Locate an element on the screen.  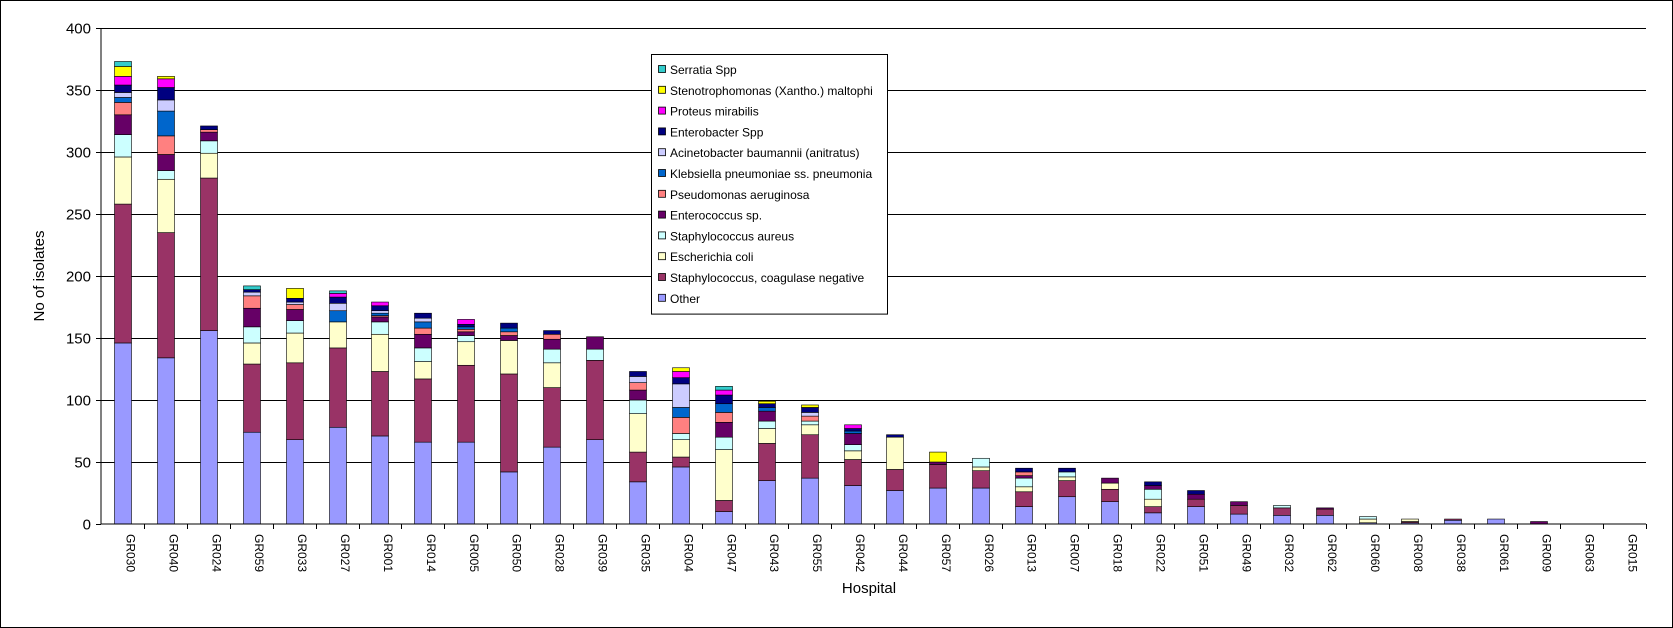
x-tick-label: GR024 is located at coordinates (216, 553).